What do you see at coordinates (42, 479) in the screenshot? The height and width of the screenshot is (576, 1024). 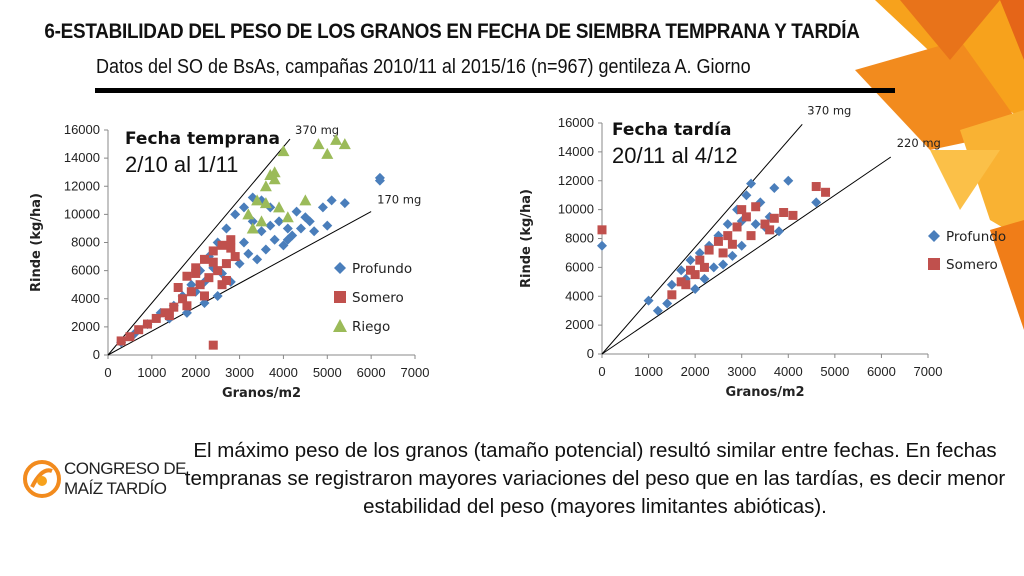 I see `corn-logo-icon` at bounding box center [42, 479].